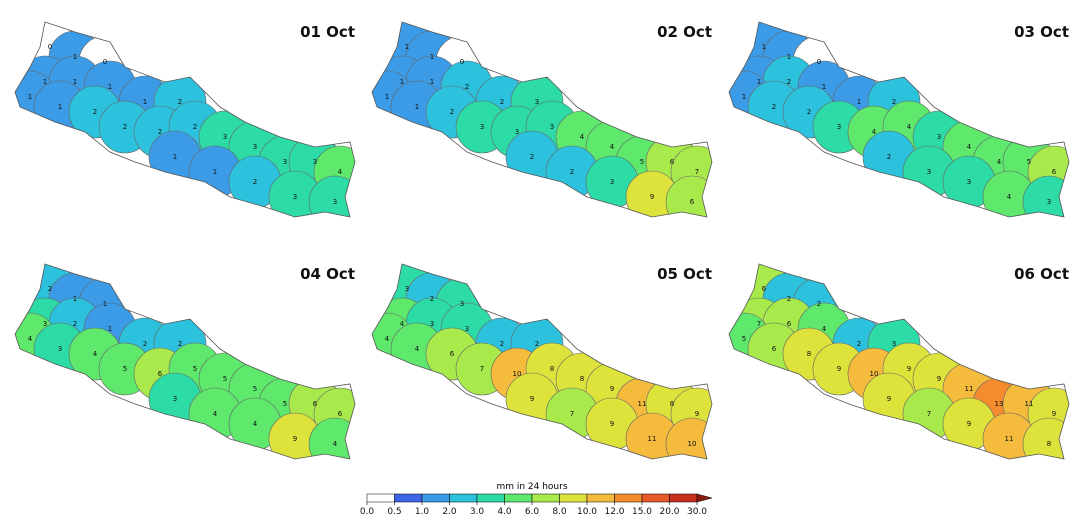 This screenshot has width=1080, height=526. Describe the element at coordinates (504, 512) in the screenshot. I see `colorbar-tick-label: 4.0` at that location.